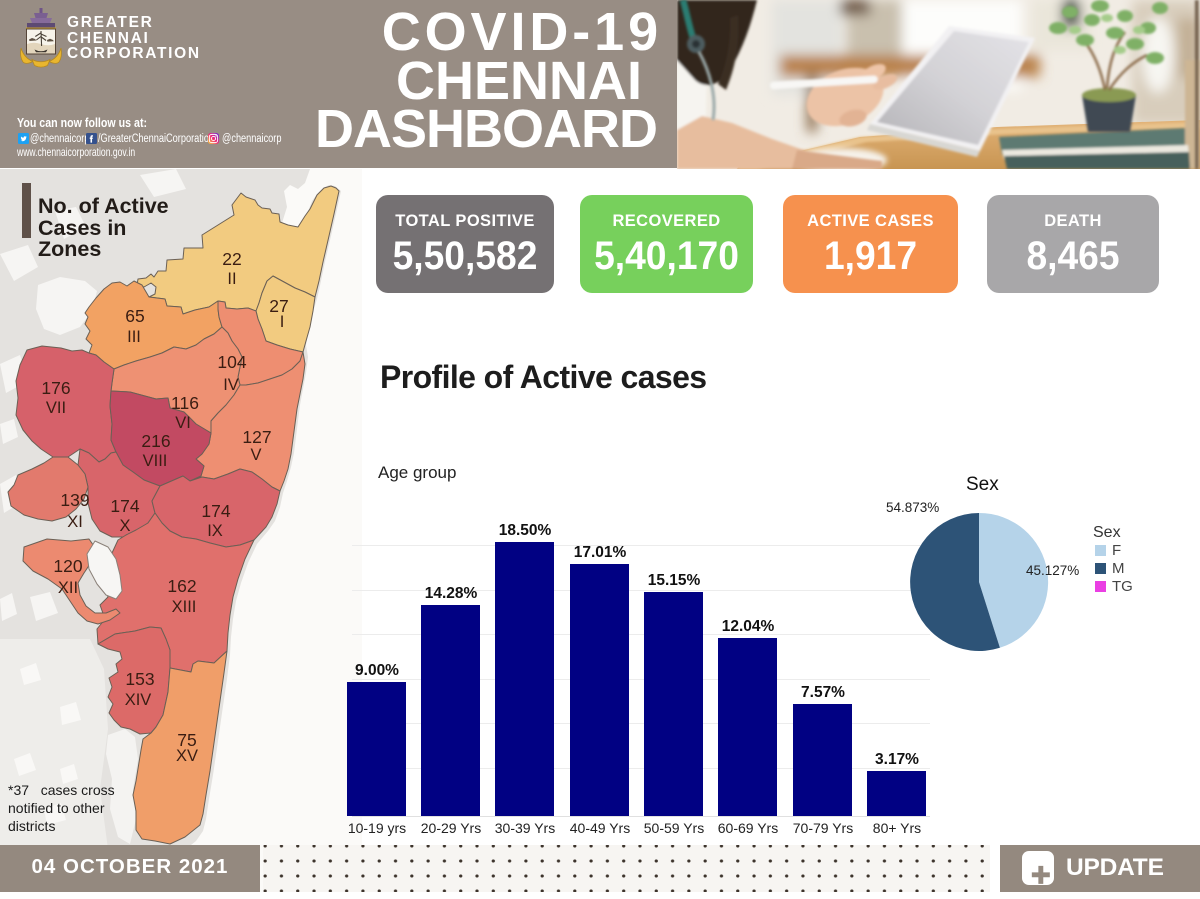  Describe the element at coordinates (231, 259) in the screenshot. I see `svg-text: 22` at that location.